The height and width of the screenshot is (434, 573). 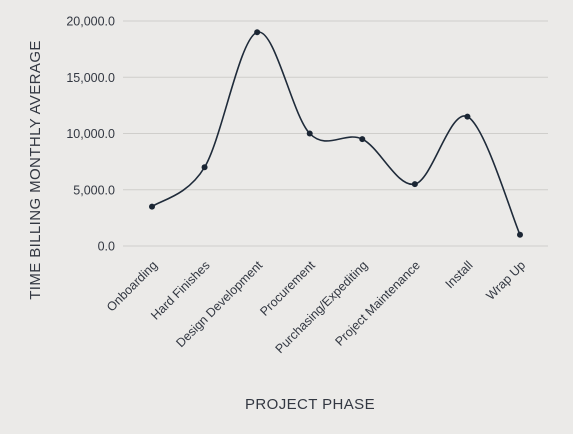 I want to click on x-tick-label: Purchasing/Expediting, so click(x=322, y=307).